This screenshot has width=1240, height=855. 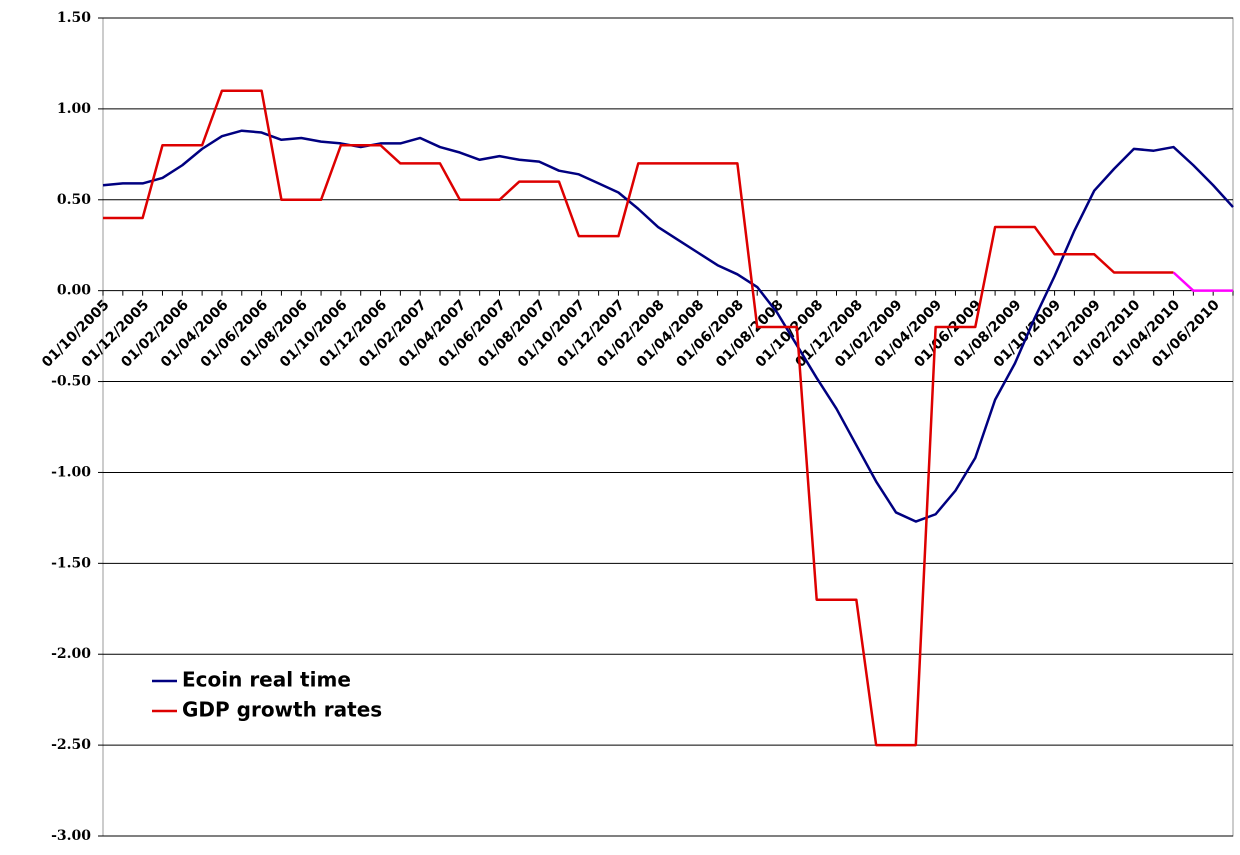 I want to click on y-tick-label: -1.50, so click(x=71, y=563).